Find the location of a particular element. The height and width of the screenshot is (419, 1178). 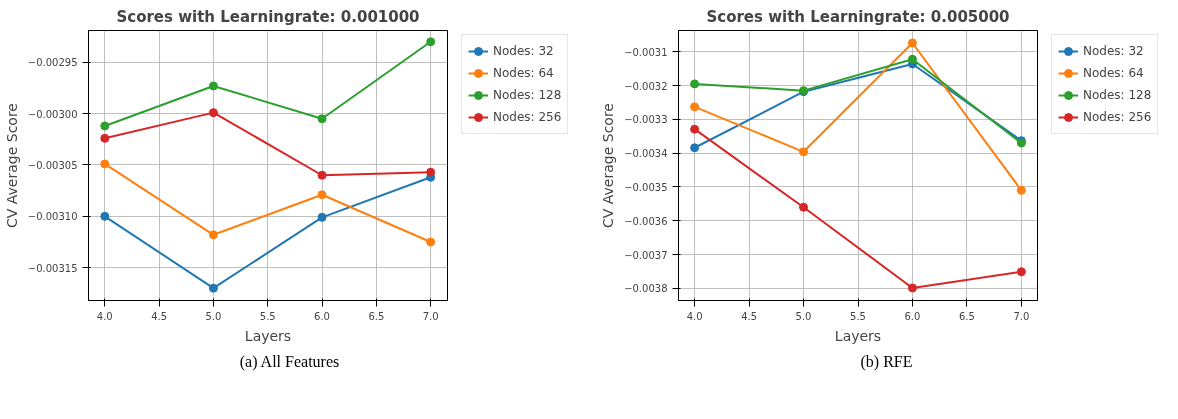

y-tick-label: −0.00305 is located at coordinates (52, 165).